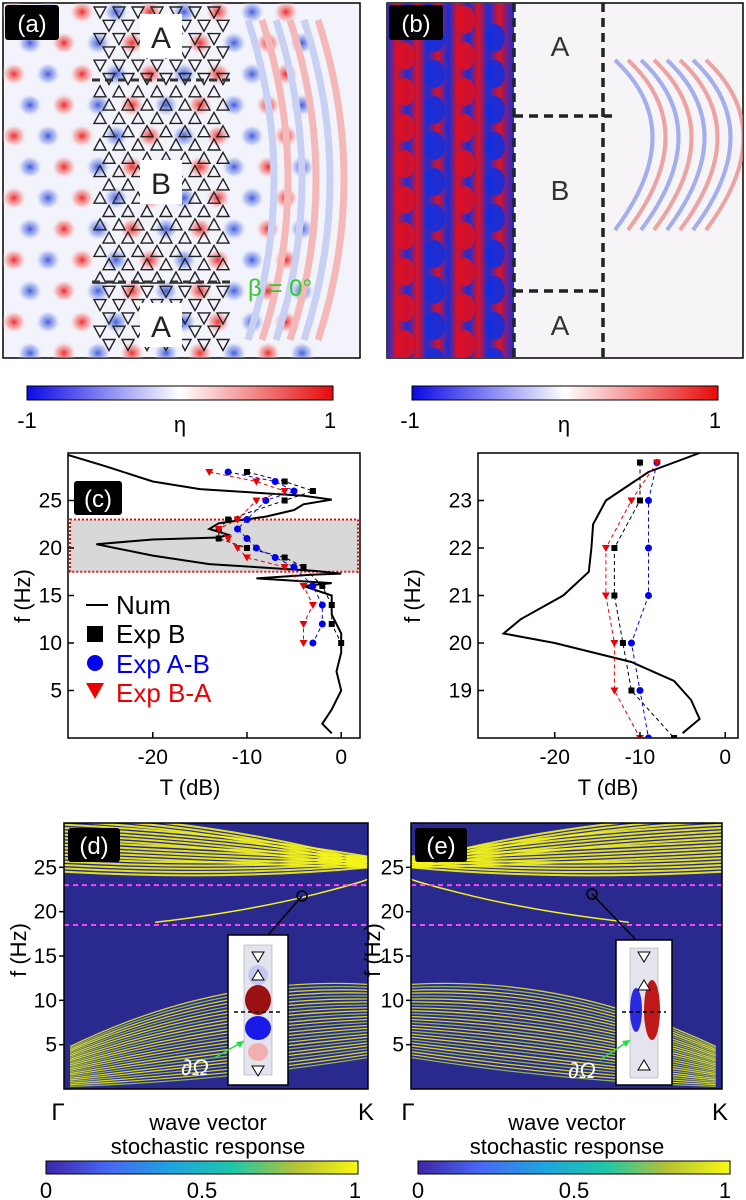 The image size is (746, 1200). What do you see at coordinates (50, 643) in the screenshot?
I see `y-tick-label: 10` at bounding box center [50, 643].